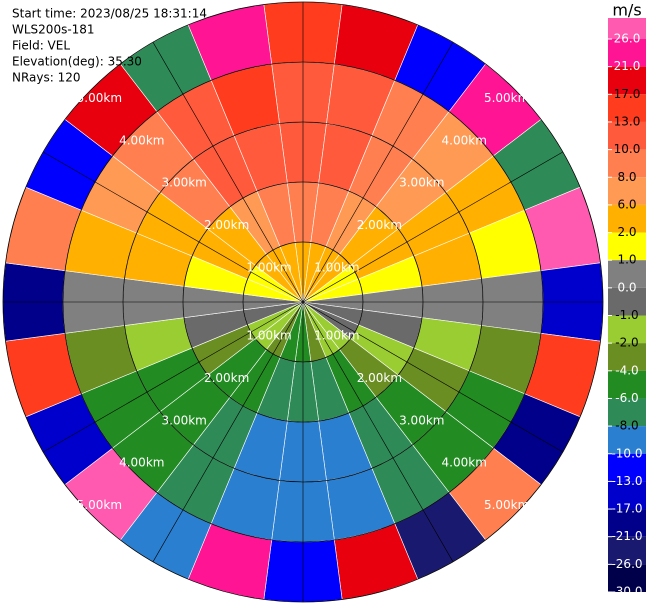  I want to click on colorbar-label: -4.0, so click(626, 370).